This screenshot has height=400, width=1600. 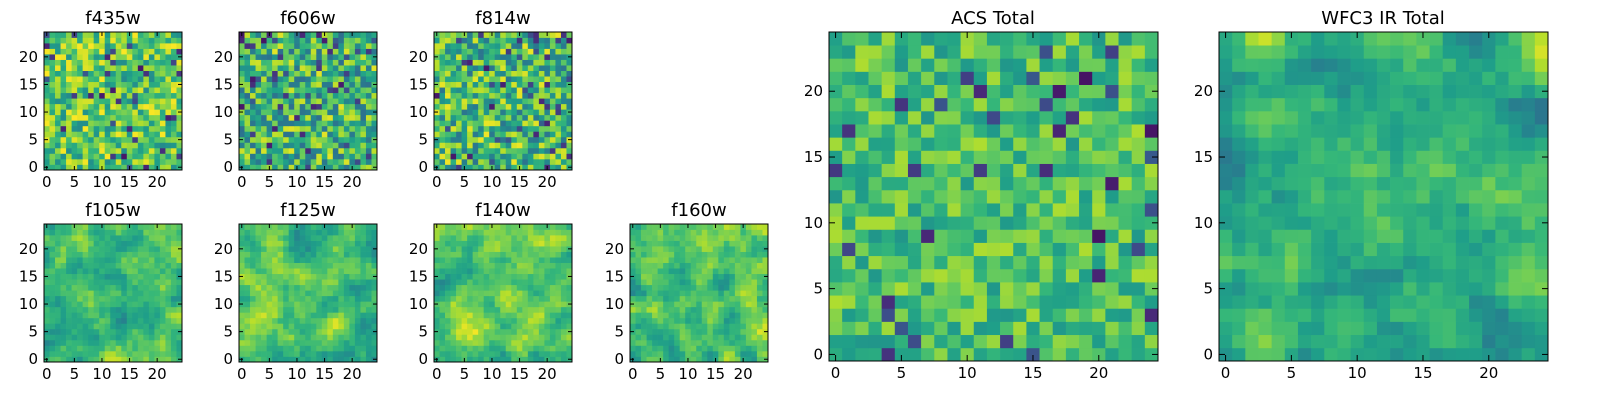 What do you see at coordinates (519, 182) in the screenshot?
I see `x-tick-label: 15` at bounding box center [519, 182].